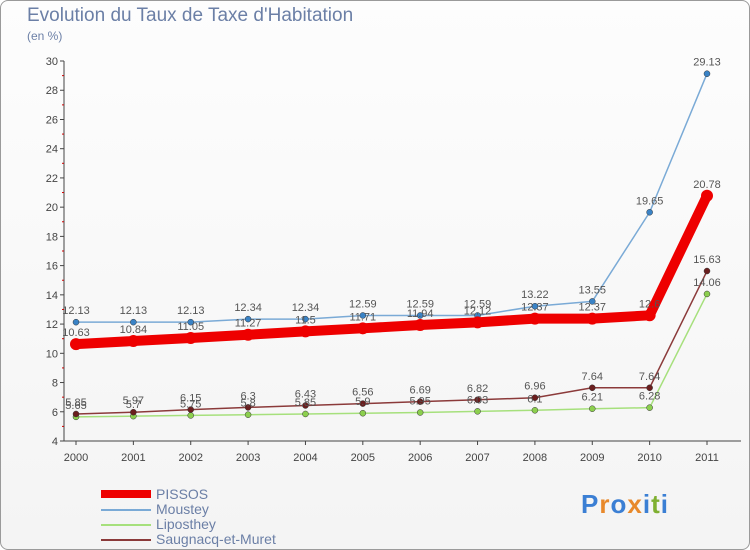 This screenshot has width=750, height=550. What do you see at coordinates (477, 400) in the screenshot?
I see `data-label: 6.03` at bounding box center [477, 400].